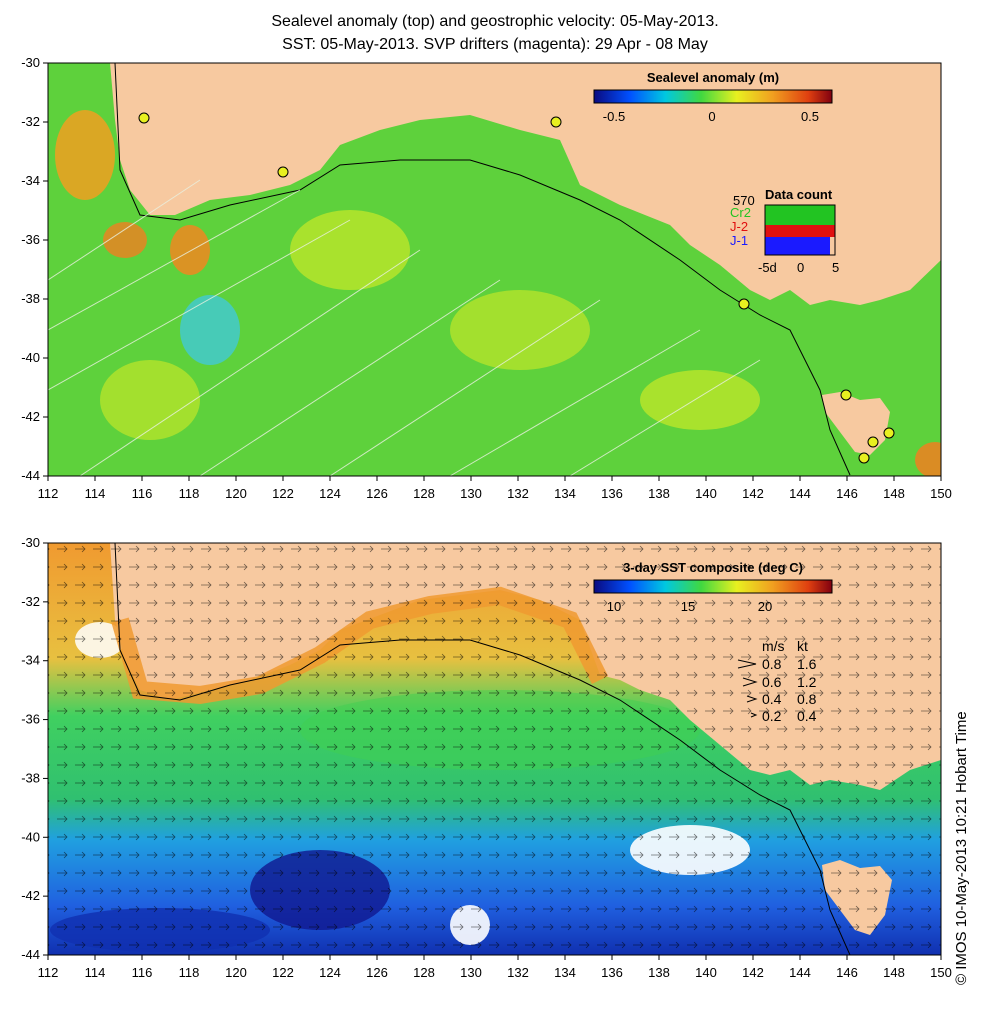 The width and height of the screenshot is (990, 1020). What do you see at coordinates (142, 493) in the screenshot?
I see `lon-tick-label: 116` at bounding box center [142, 493].